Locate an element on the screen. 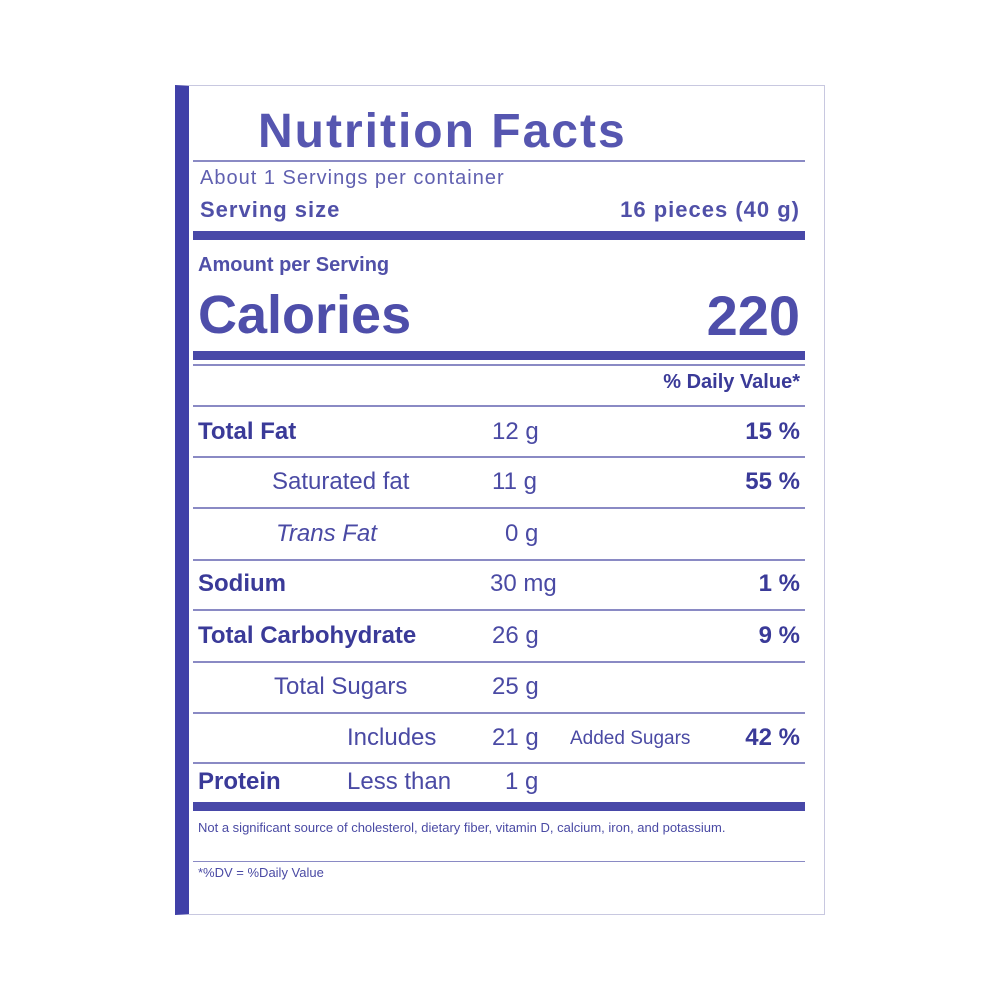 The image size is (1000, 1000). calories-label: Calories is located at coordinates (305, 315).